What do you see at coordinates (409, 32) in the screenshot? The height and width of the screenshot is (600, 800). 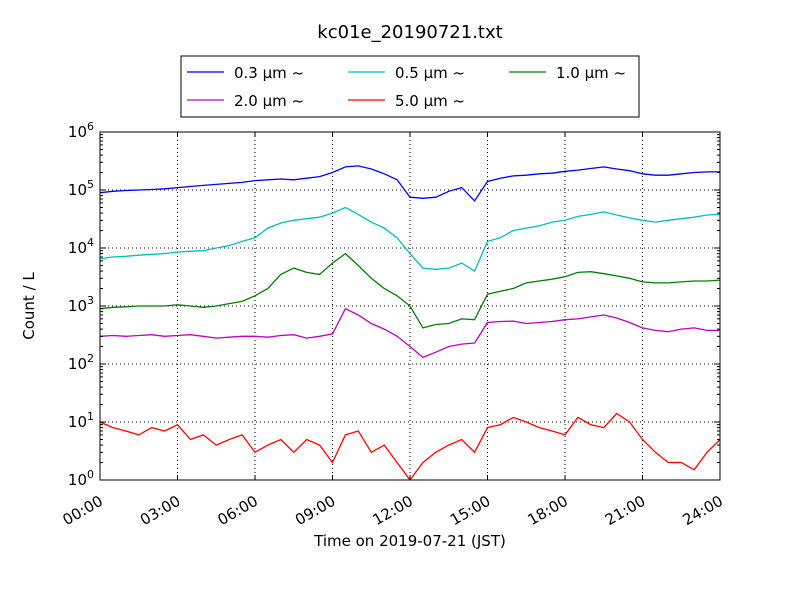 I see `chart-title: kc01e_20190721.txt` at bounding box center [409, 32].